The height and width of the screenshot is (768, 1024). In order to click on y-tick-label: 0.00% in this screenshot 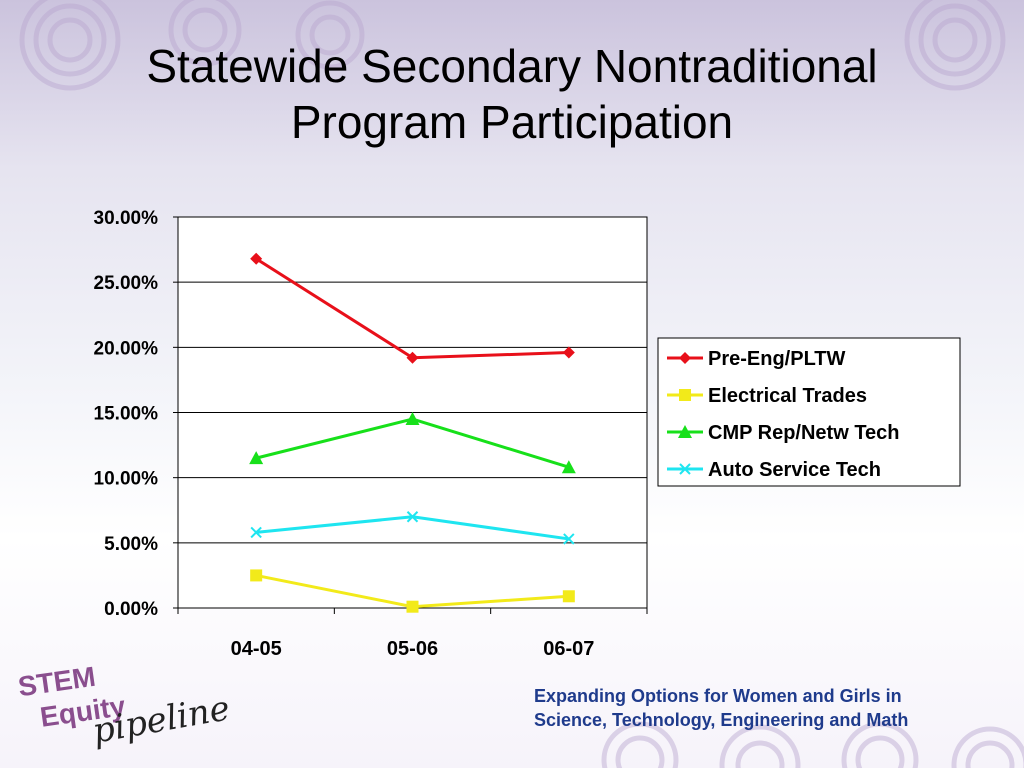, I will do `click(131, 609)`.